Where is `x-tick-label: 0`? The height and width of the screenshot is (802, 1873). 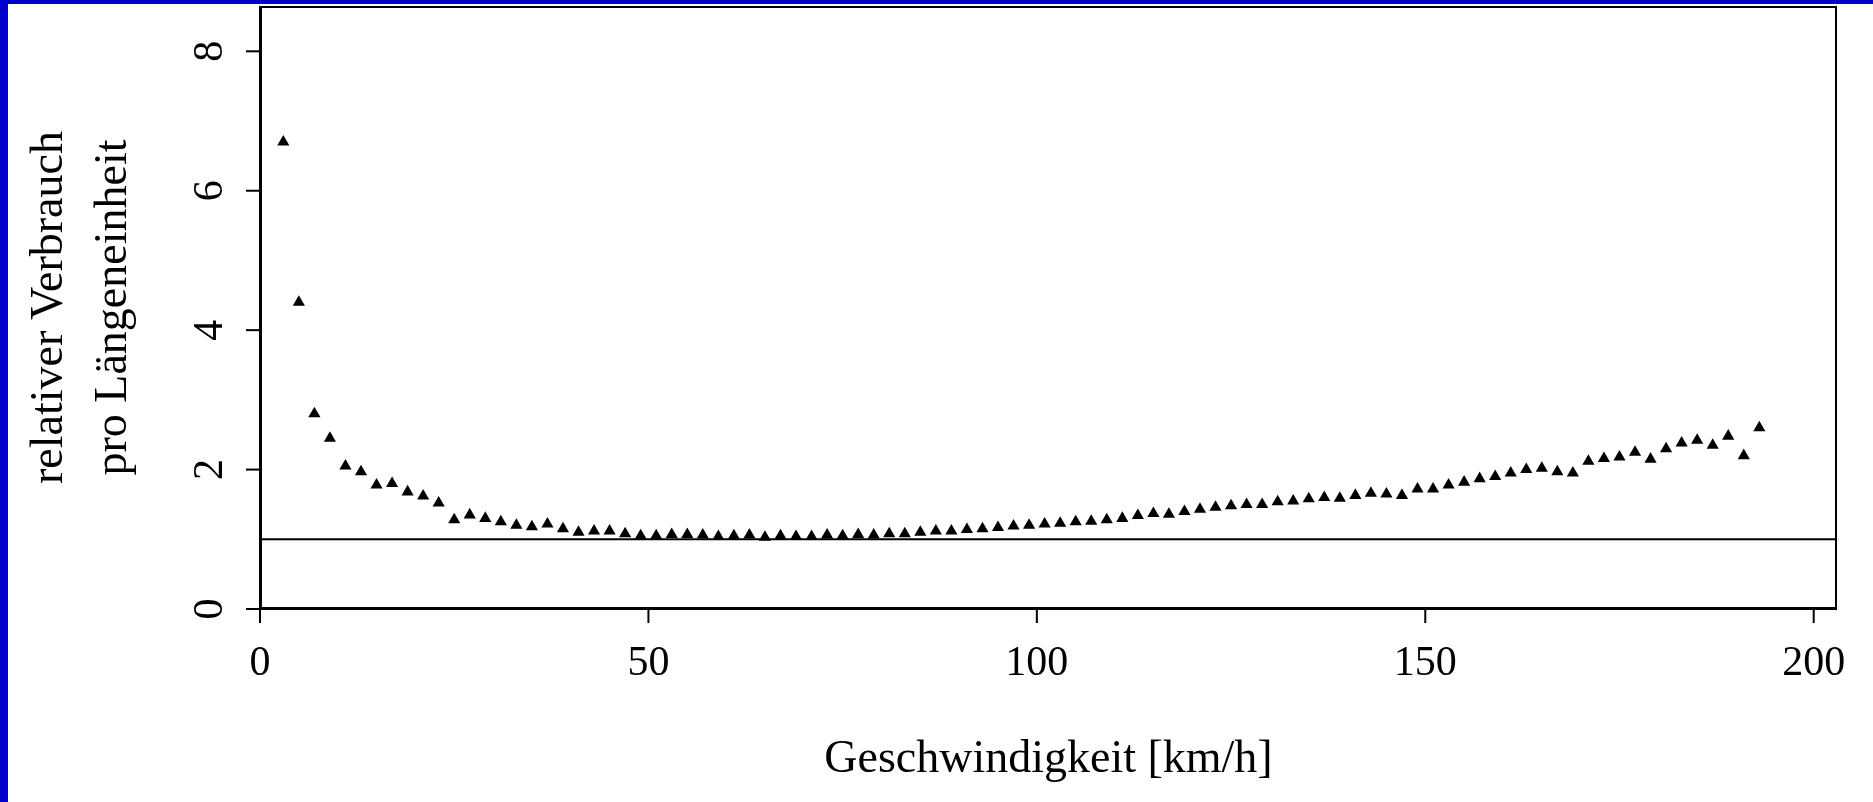 x-tick-label: 0 is located at coordinates (260, 661).